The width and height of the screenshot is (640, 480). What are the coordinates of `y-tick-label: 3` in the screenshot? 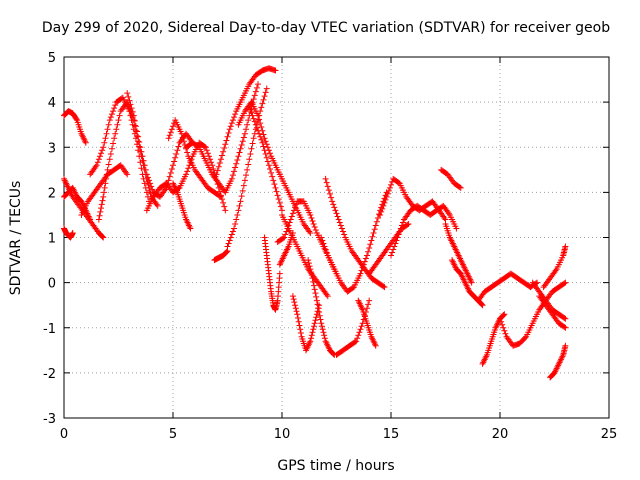 It's located at (52, 148).